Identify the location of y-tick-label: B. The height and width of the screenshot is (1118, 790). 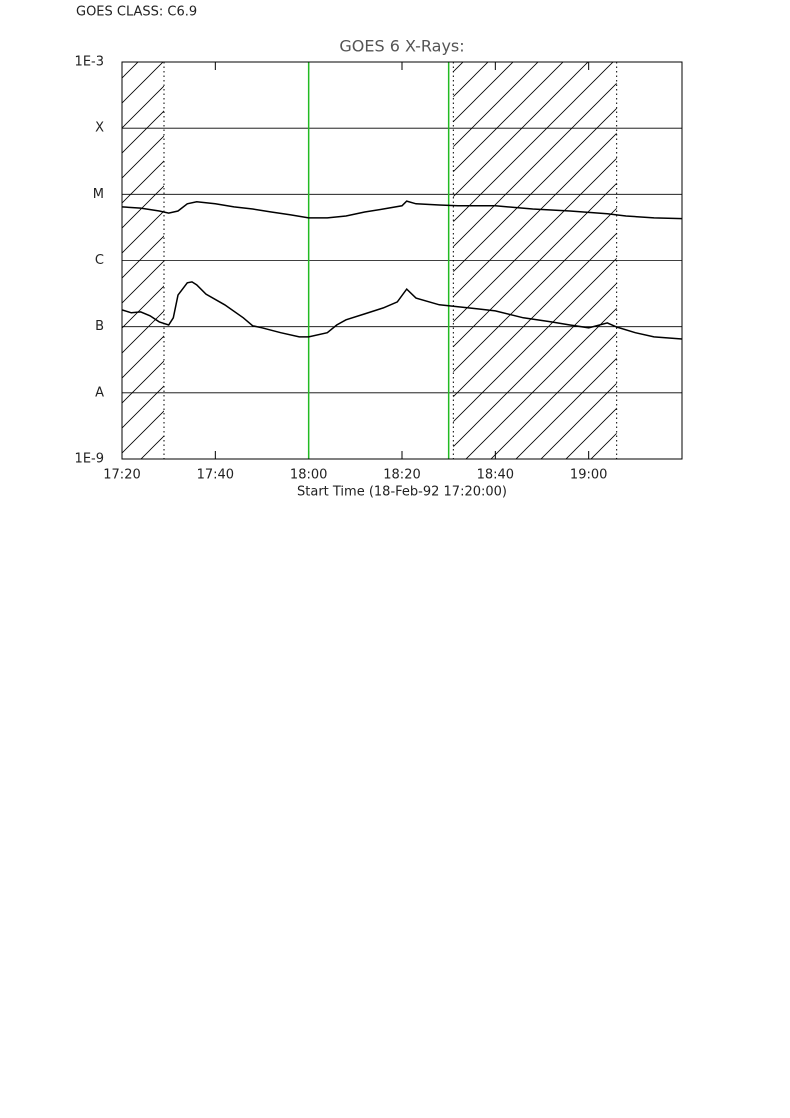
(99, 326).